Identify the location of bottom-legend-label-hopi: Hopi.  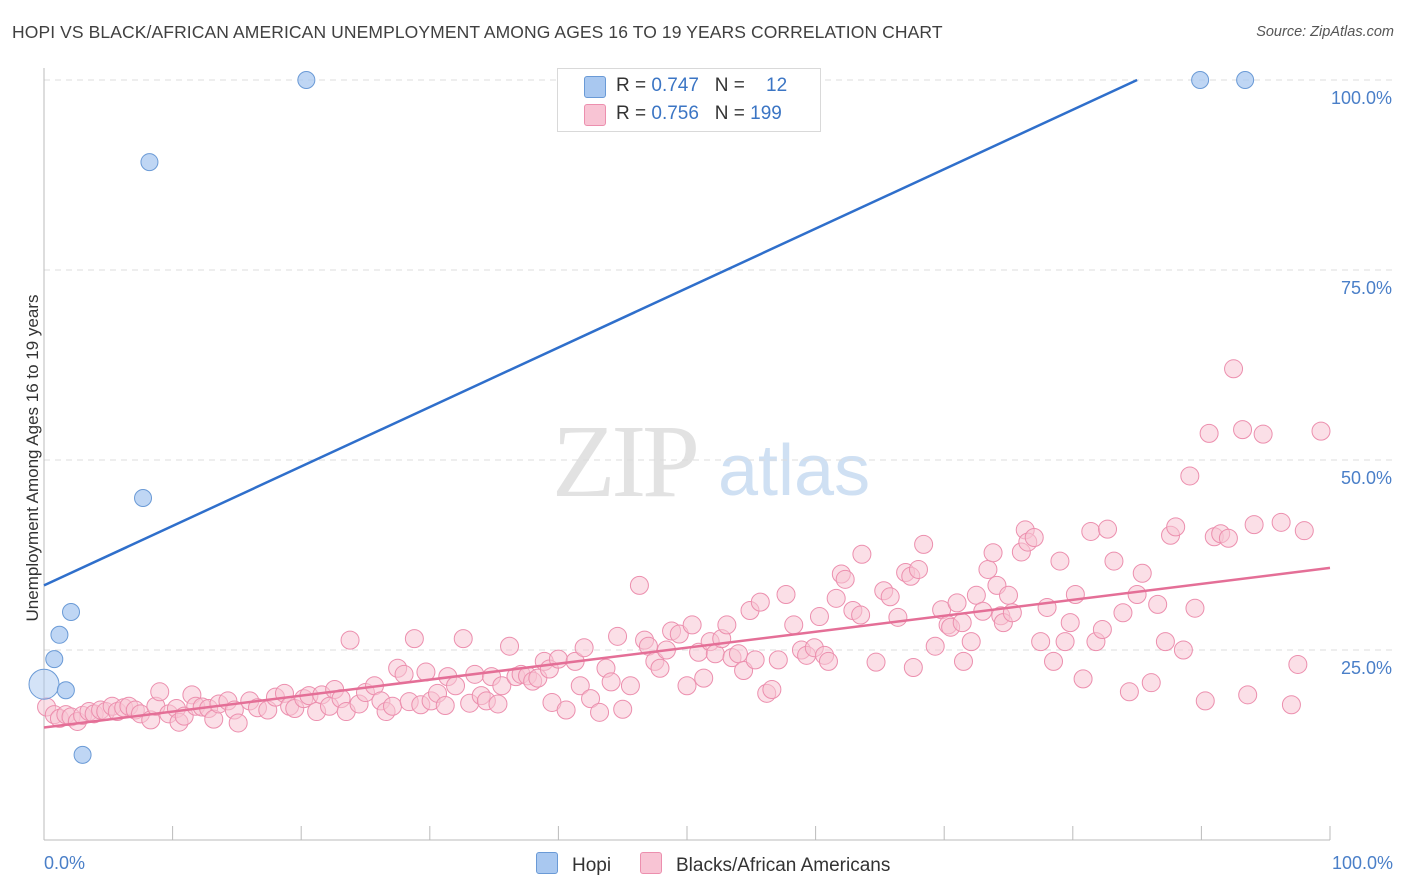
(592, 865).